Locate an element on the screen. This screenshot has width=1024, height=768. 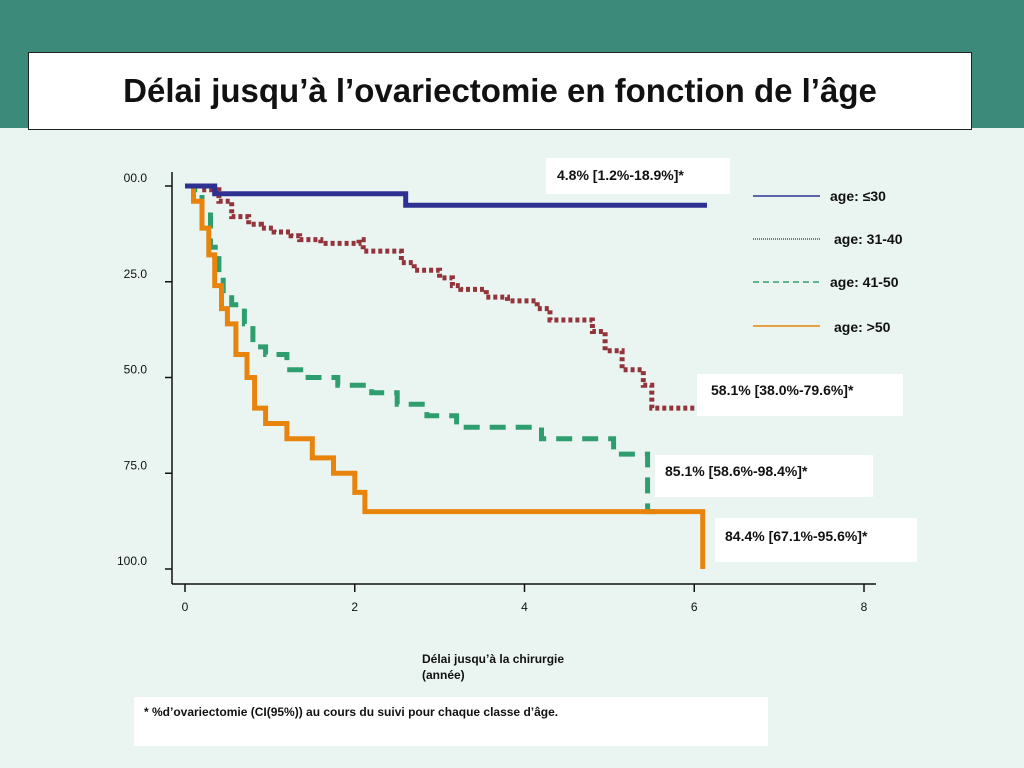
legend-label-0: age: ≤30 is located at coordinates (858, 196).